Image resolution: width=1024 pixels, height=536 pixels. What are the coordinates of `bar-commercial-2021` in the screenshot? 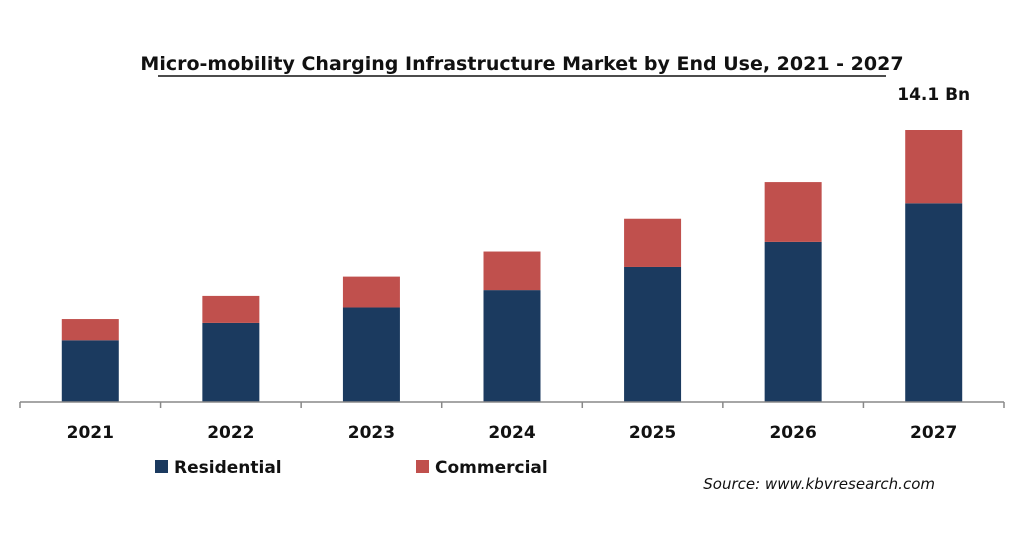 It's located at (90, 330).